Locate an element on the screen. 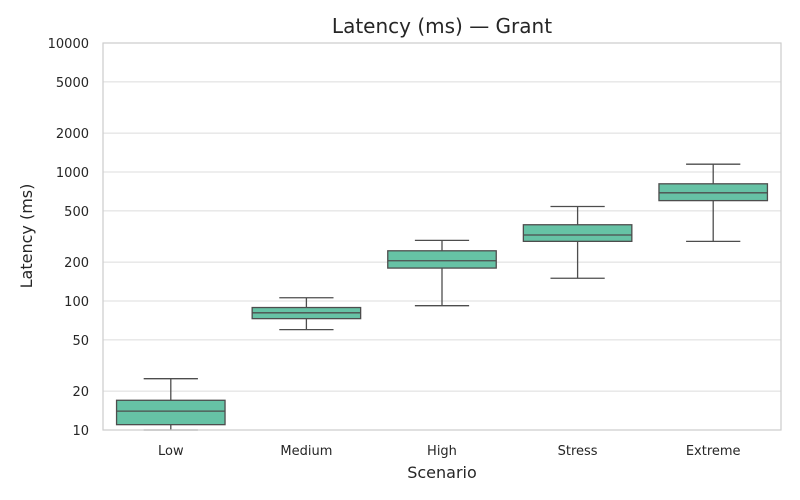 The image size is (800, 500). y-tick-label: 500 is located at coordinates (76, 212).